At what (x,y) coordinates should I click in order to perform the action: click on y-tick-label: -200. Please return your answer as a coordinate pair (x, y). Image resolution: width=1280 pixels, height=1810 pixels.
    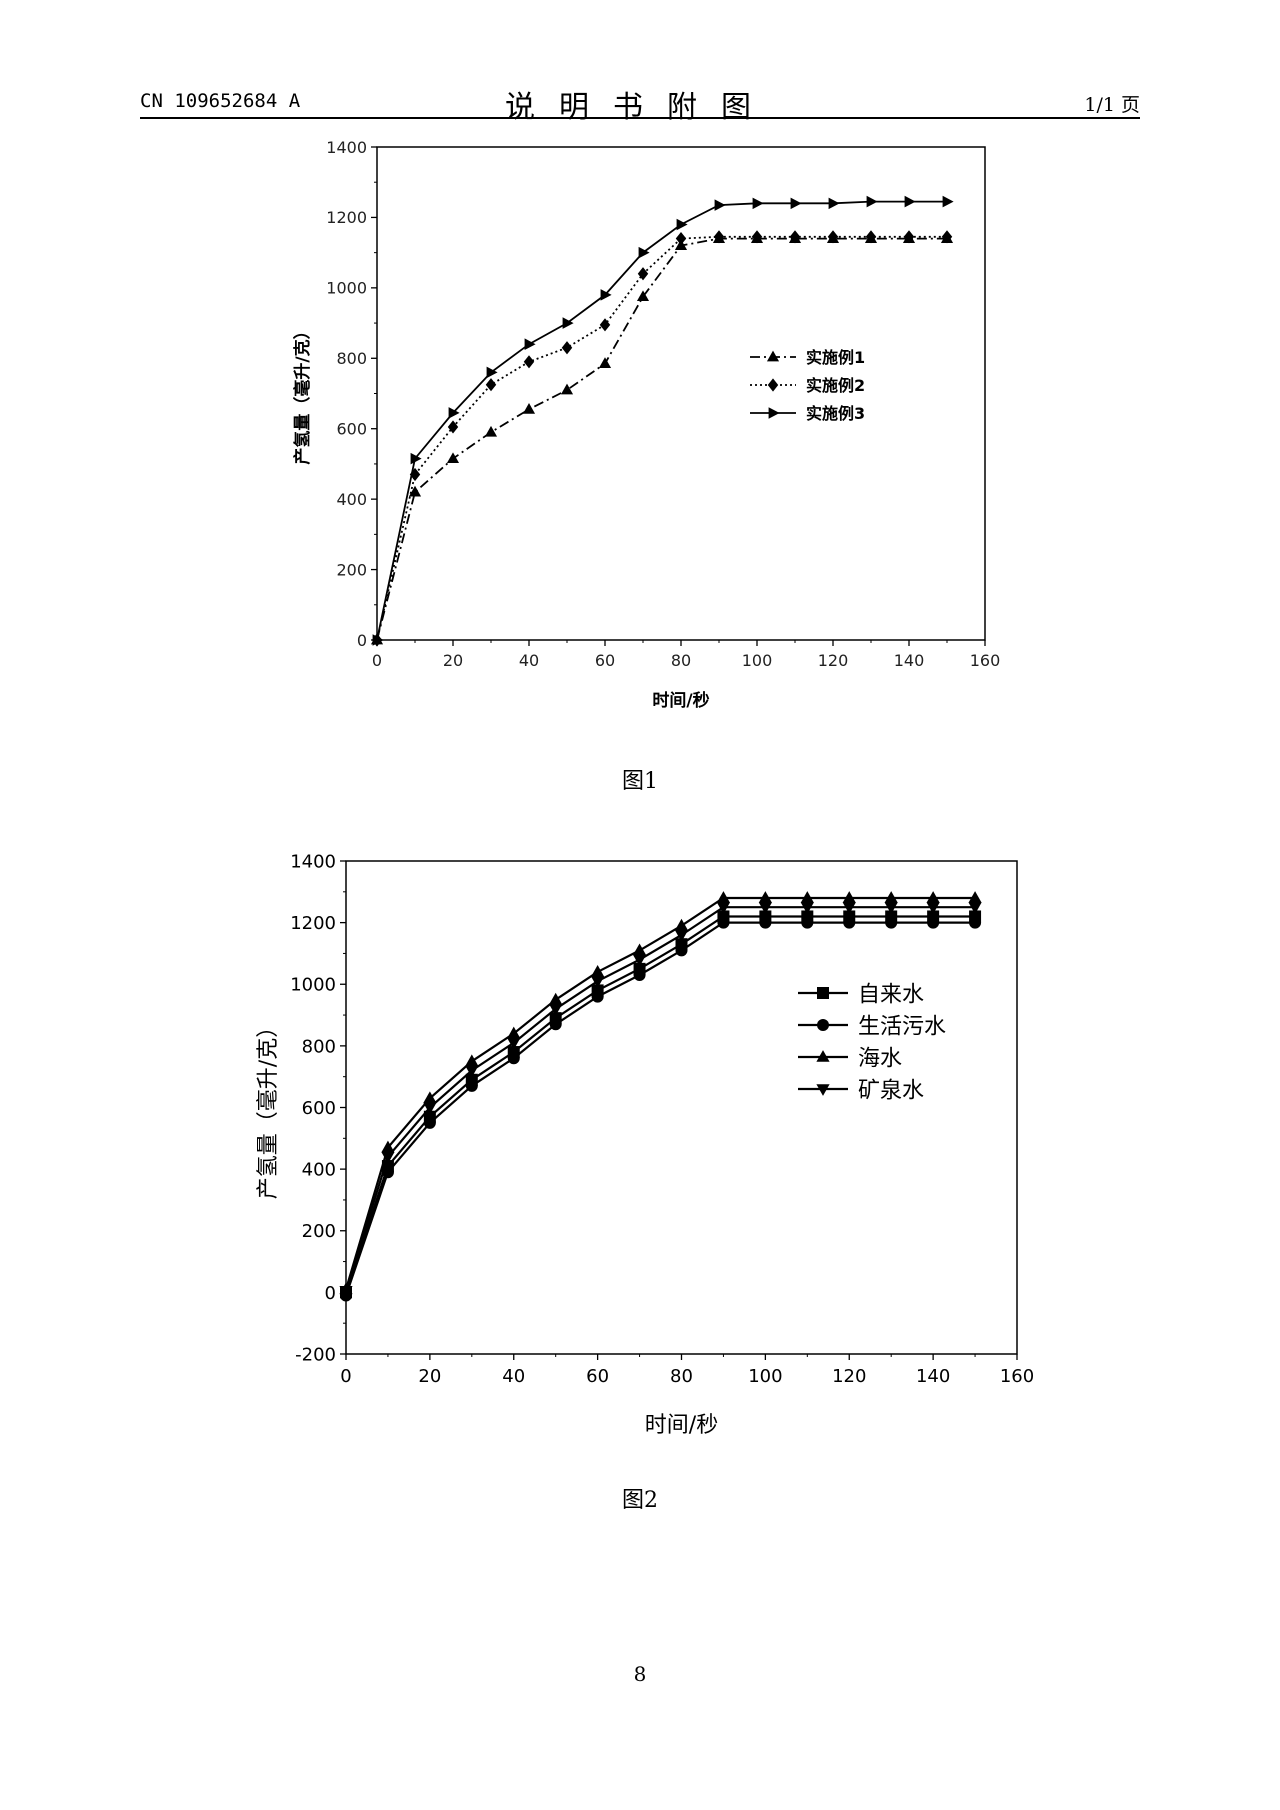
    Looking at the image, I should click on (315, 1354).